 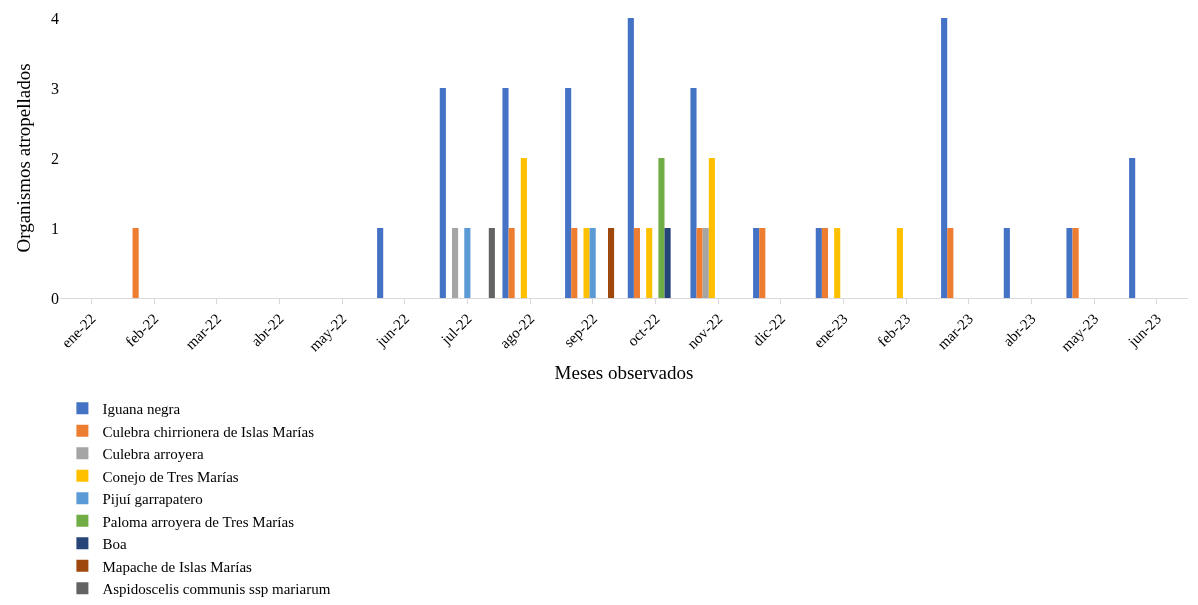 I want to click on legend-label: Aspidoscelis communis ssp mariarum, so click(x=216, y=589).